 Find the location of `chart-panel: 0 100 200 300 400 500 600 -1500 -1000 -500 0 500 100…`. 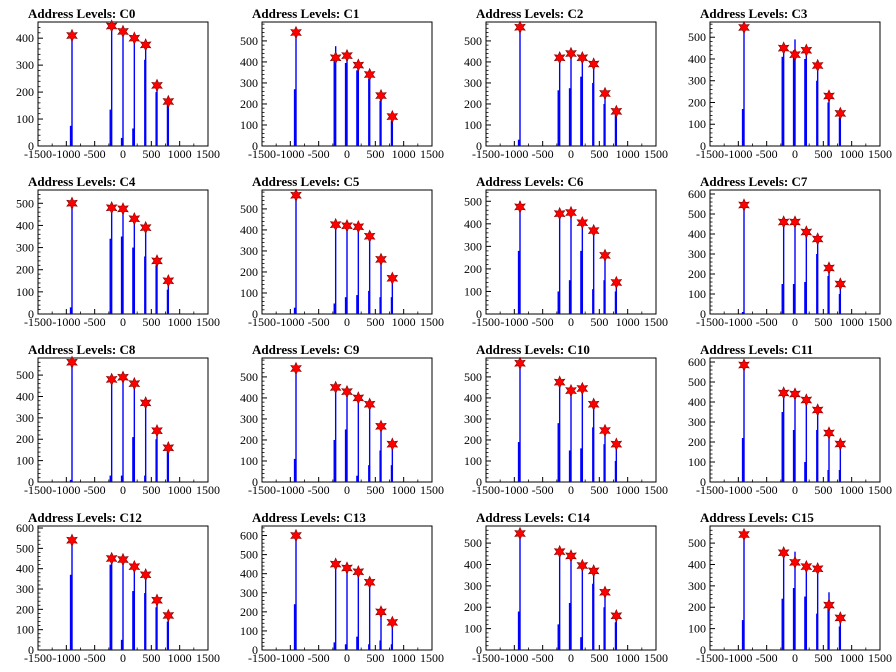

chart-panel: 0 100 200 300 400 500 600 -1500 -1000 -500 0 500 100… is located at coordinates (784, 420).